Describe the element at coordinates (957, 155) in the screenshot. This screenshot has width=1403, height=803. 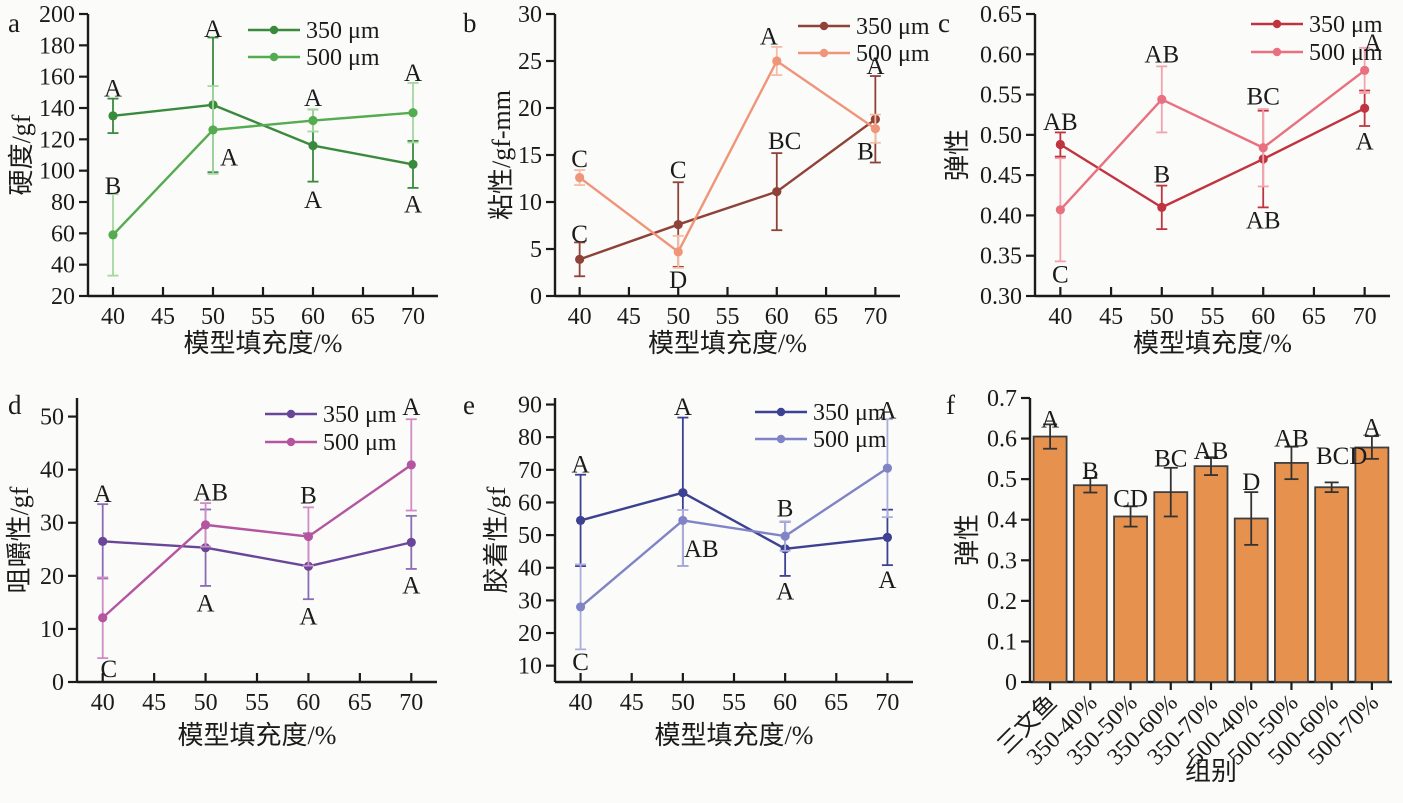
I see `y-axis-title: 弹性` at that location.